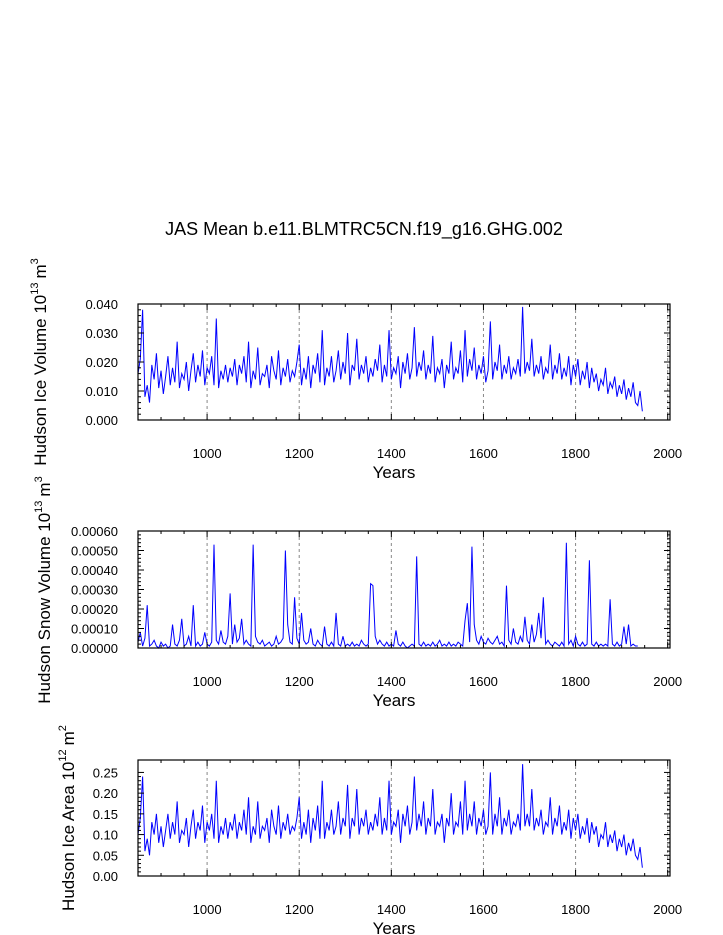 The width and height of the screenshot is (723, 935). Describe the element at coordinates (105, 772) in the screenshot. I see `y-tick-label: 0.25` at that location.